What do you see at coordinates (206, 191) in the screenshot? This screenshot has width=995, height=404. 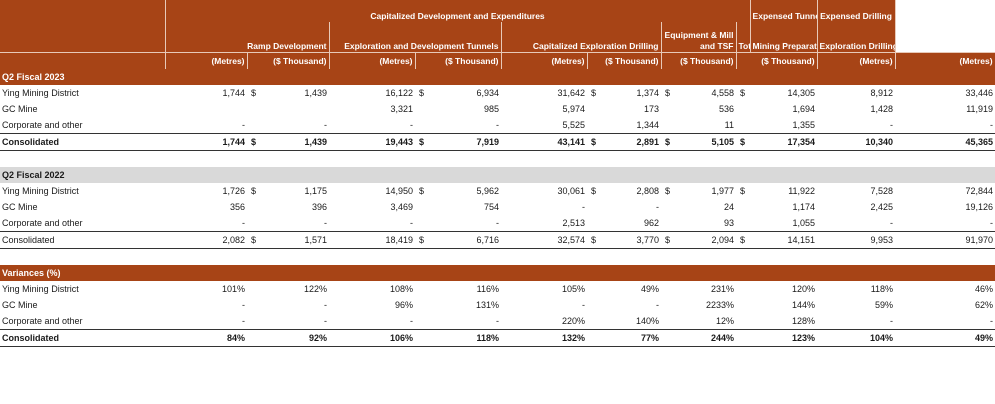 I see `table-cell: 1,726` at bounding box center [206, 191].